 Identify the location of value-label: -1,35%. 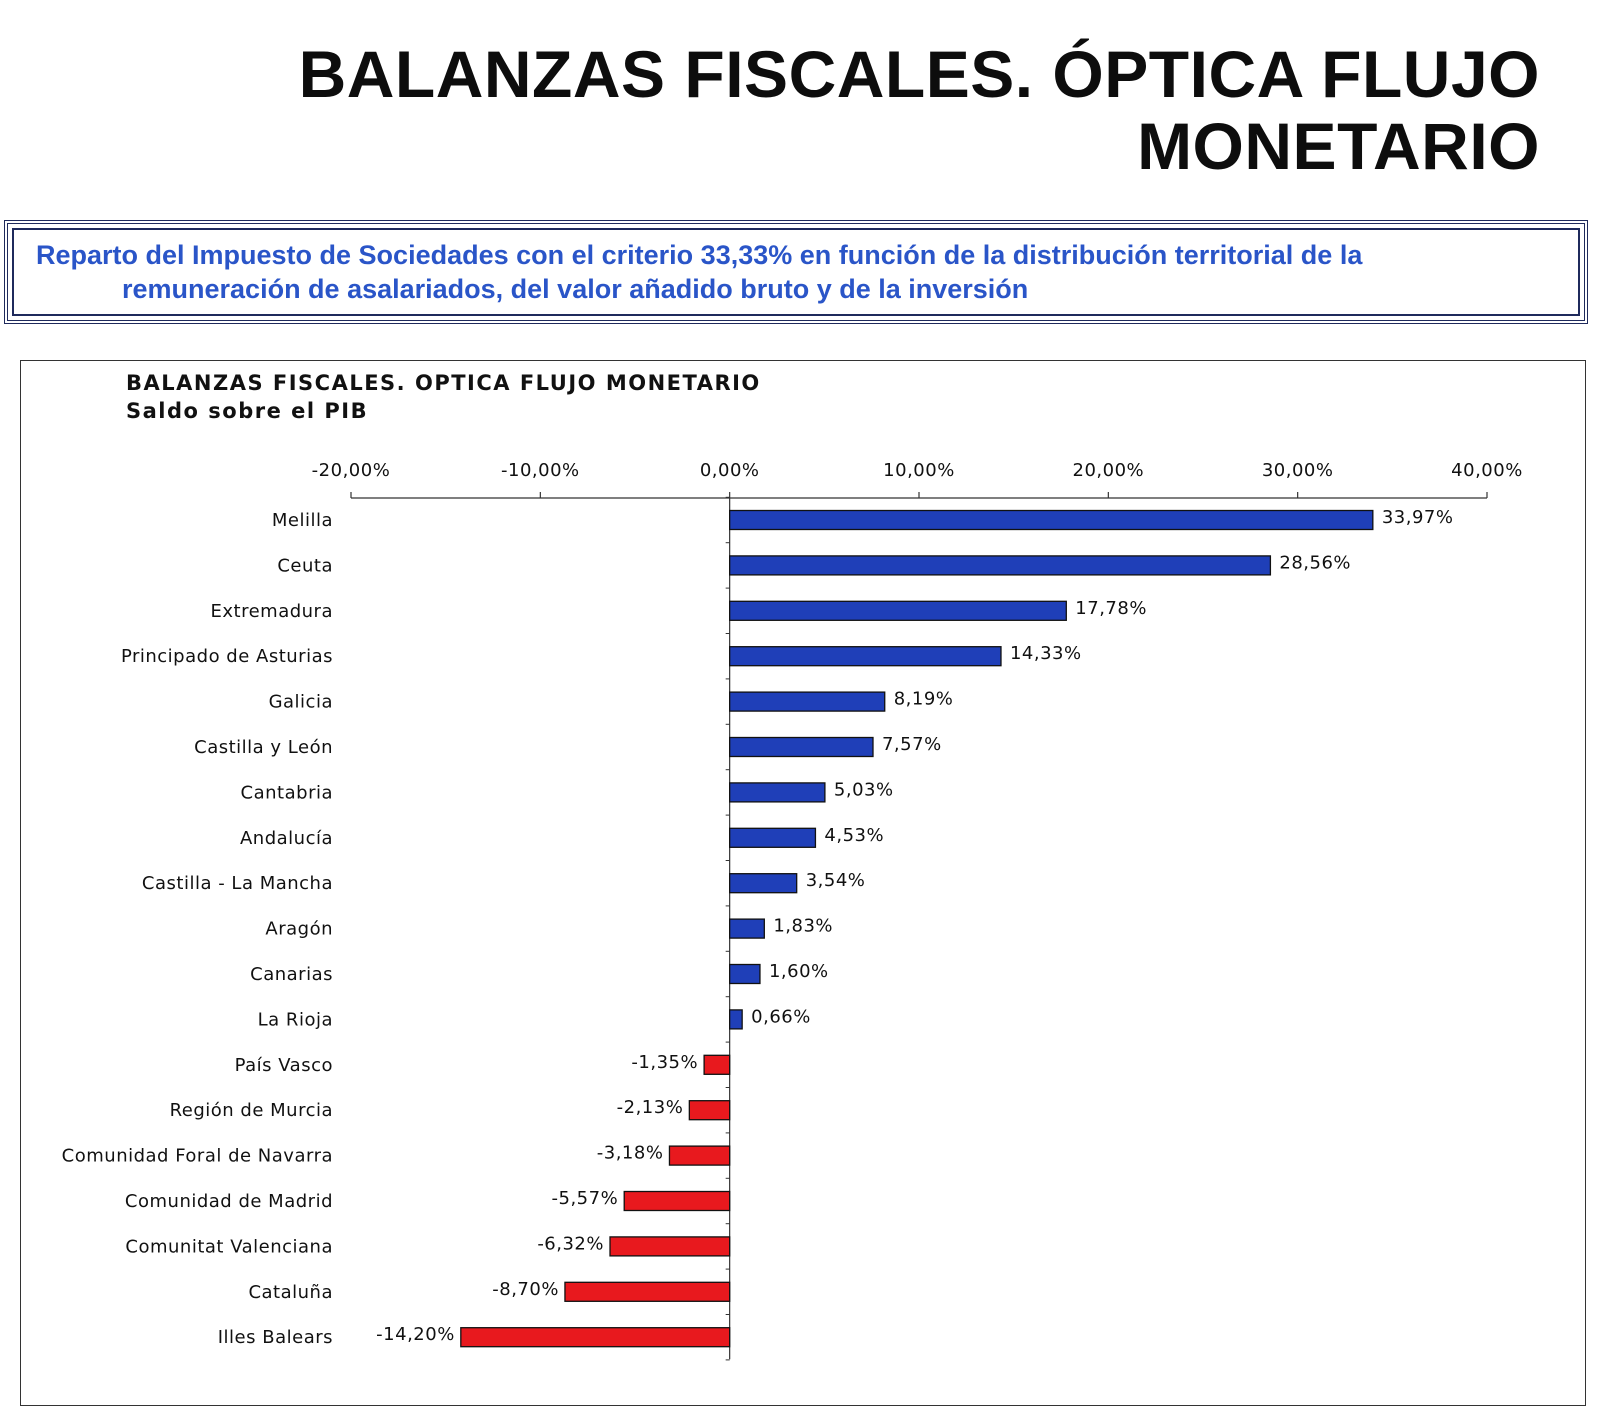
(664, 1062).